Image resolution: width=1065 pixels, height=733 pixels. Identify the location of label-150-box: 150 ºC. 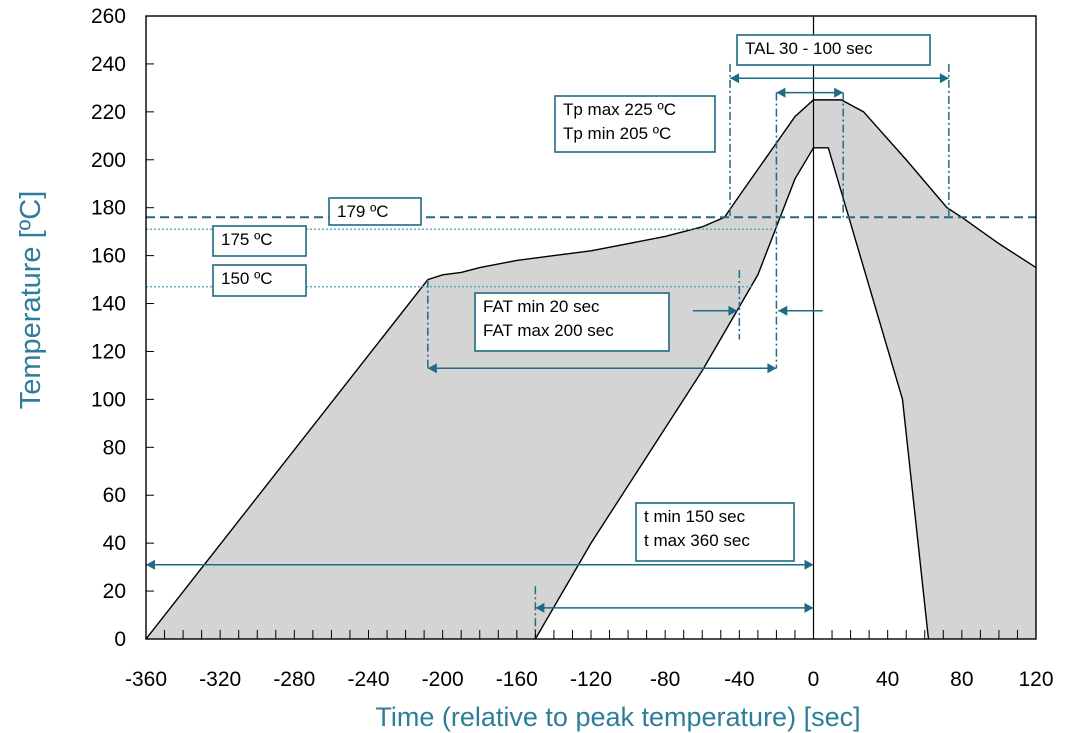
(259, 280).